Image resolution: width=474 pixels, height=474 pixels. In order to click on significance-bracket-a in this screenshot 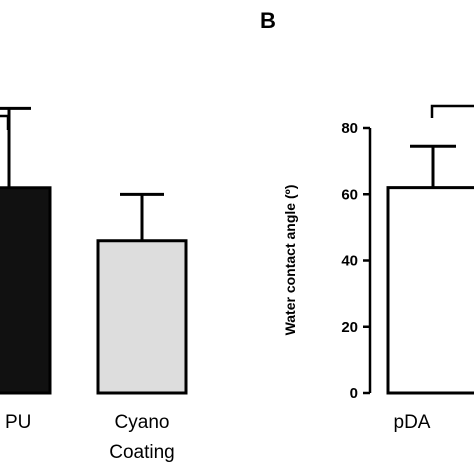, I will do `click(5, 122)`.